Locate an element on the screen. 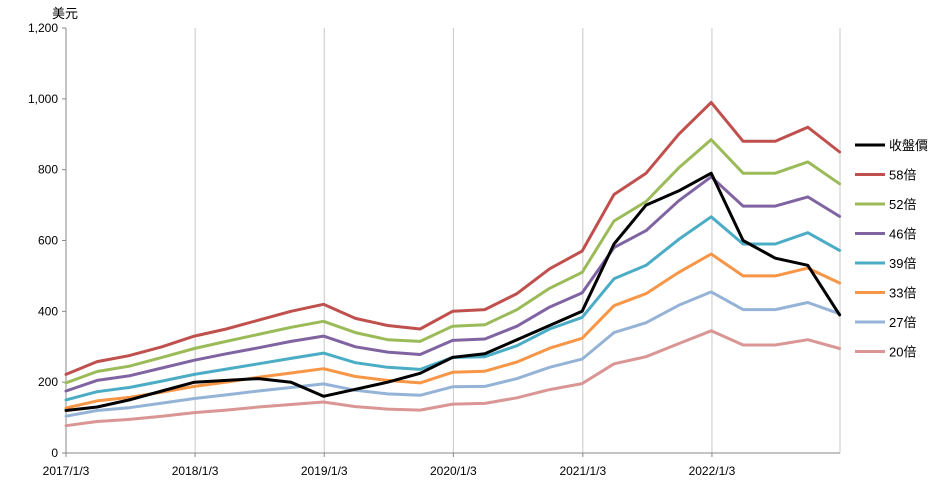 This screenshot has width=943, height=484. x-tick-label: 2021/1/3 is located at coordinates (582, 471).